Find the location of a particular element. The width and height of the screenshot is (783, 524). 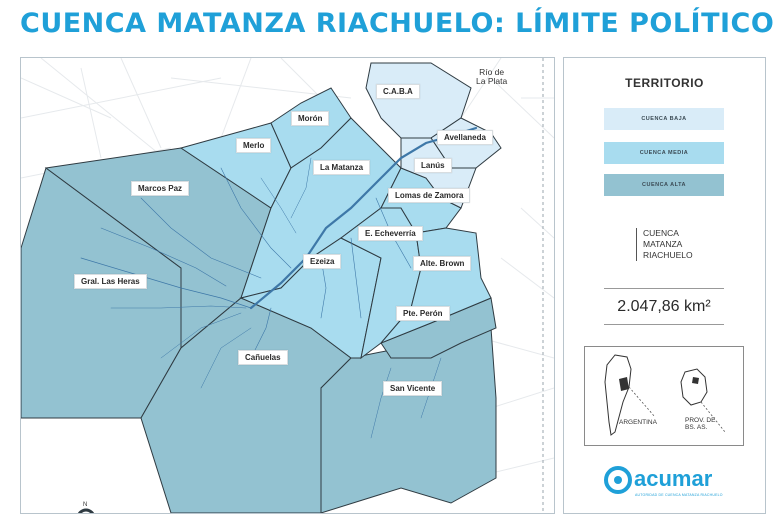

label-avellaneda: Avellaneda is located at coordinates (465, 137).